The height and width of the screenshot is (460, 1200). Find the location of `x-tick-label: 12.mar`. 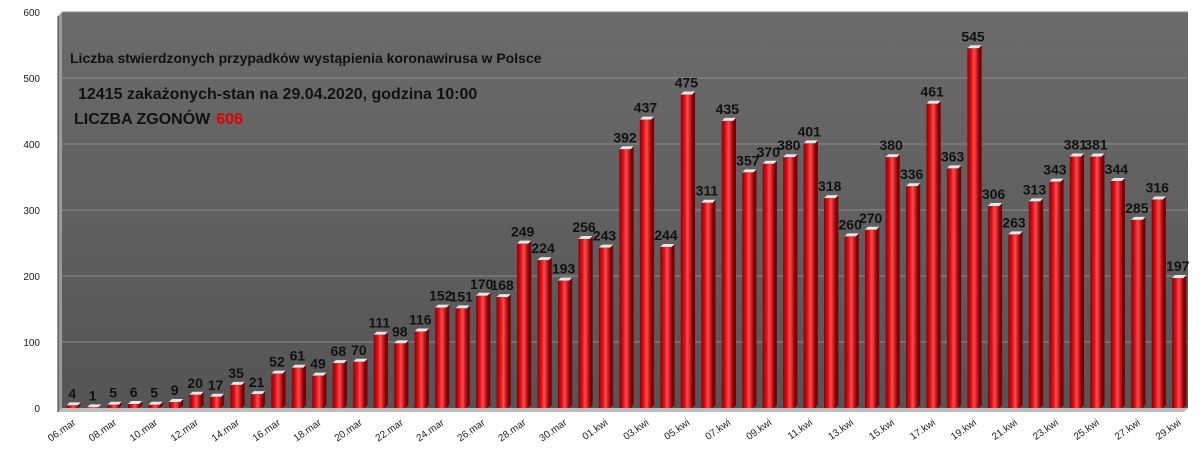

x-tick-label: 12.mar is located at coordinates (185, 430).